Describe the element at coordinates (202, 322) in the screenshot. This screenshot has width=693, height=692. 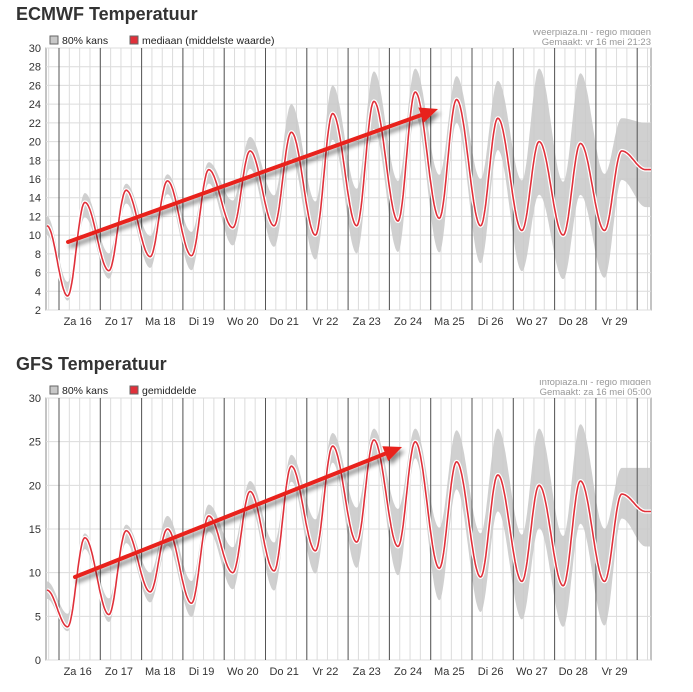
I see `ecmwf-x-tick-label: Di 19` at that location.